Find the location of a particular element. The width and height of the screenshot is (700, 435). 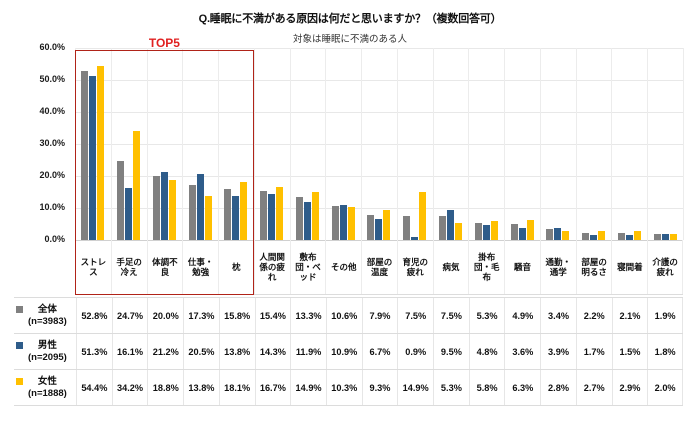

bar-全体-枕 is located at coordinates (228, 214).